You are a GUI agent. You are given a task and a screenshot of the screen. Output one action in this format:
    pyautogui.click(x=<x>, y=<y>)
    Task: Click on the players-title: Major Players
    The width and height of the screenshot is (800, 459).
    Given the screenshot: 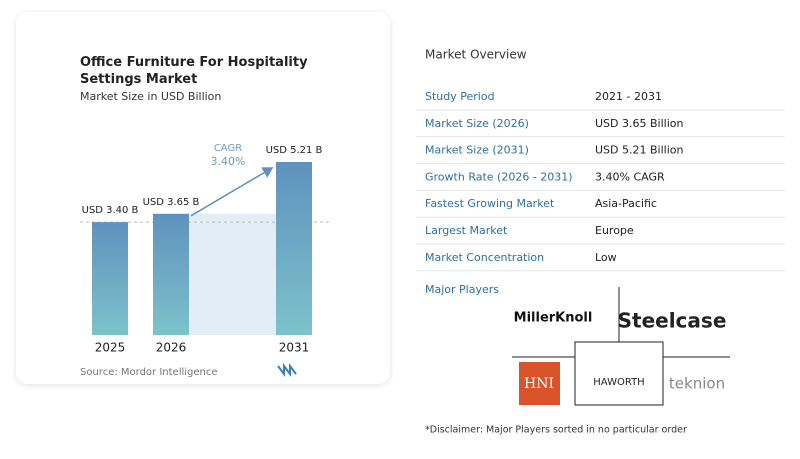 What is the action you would take?
    pyautogui.click(x=462, y=289)
    